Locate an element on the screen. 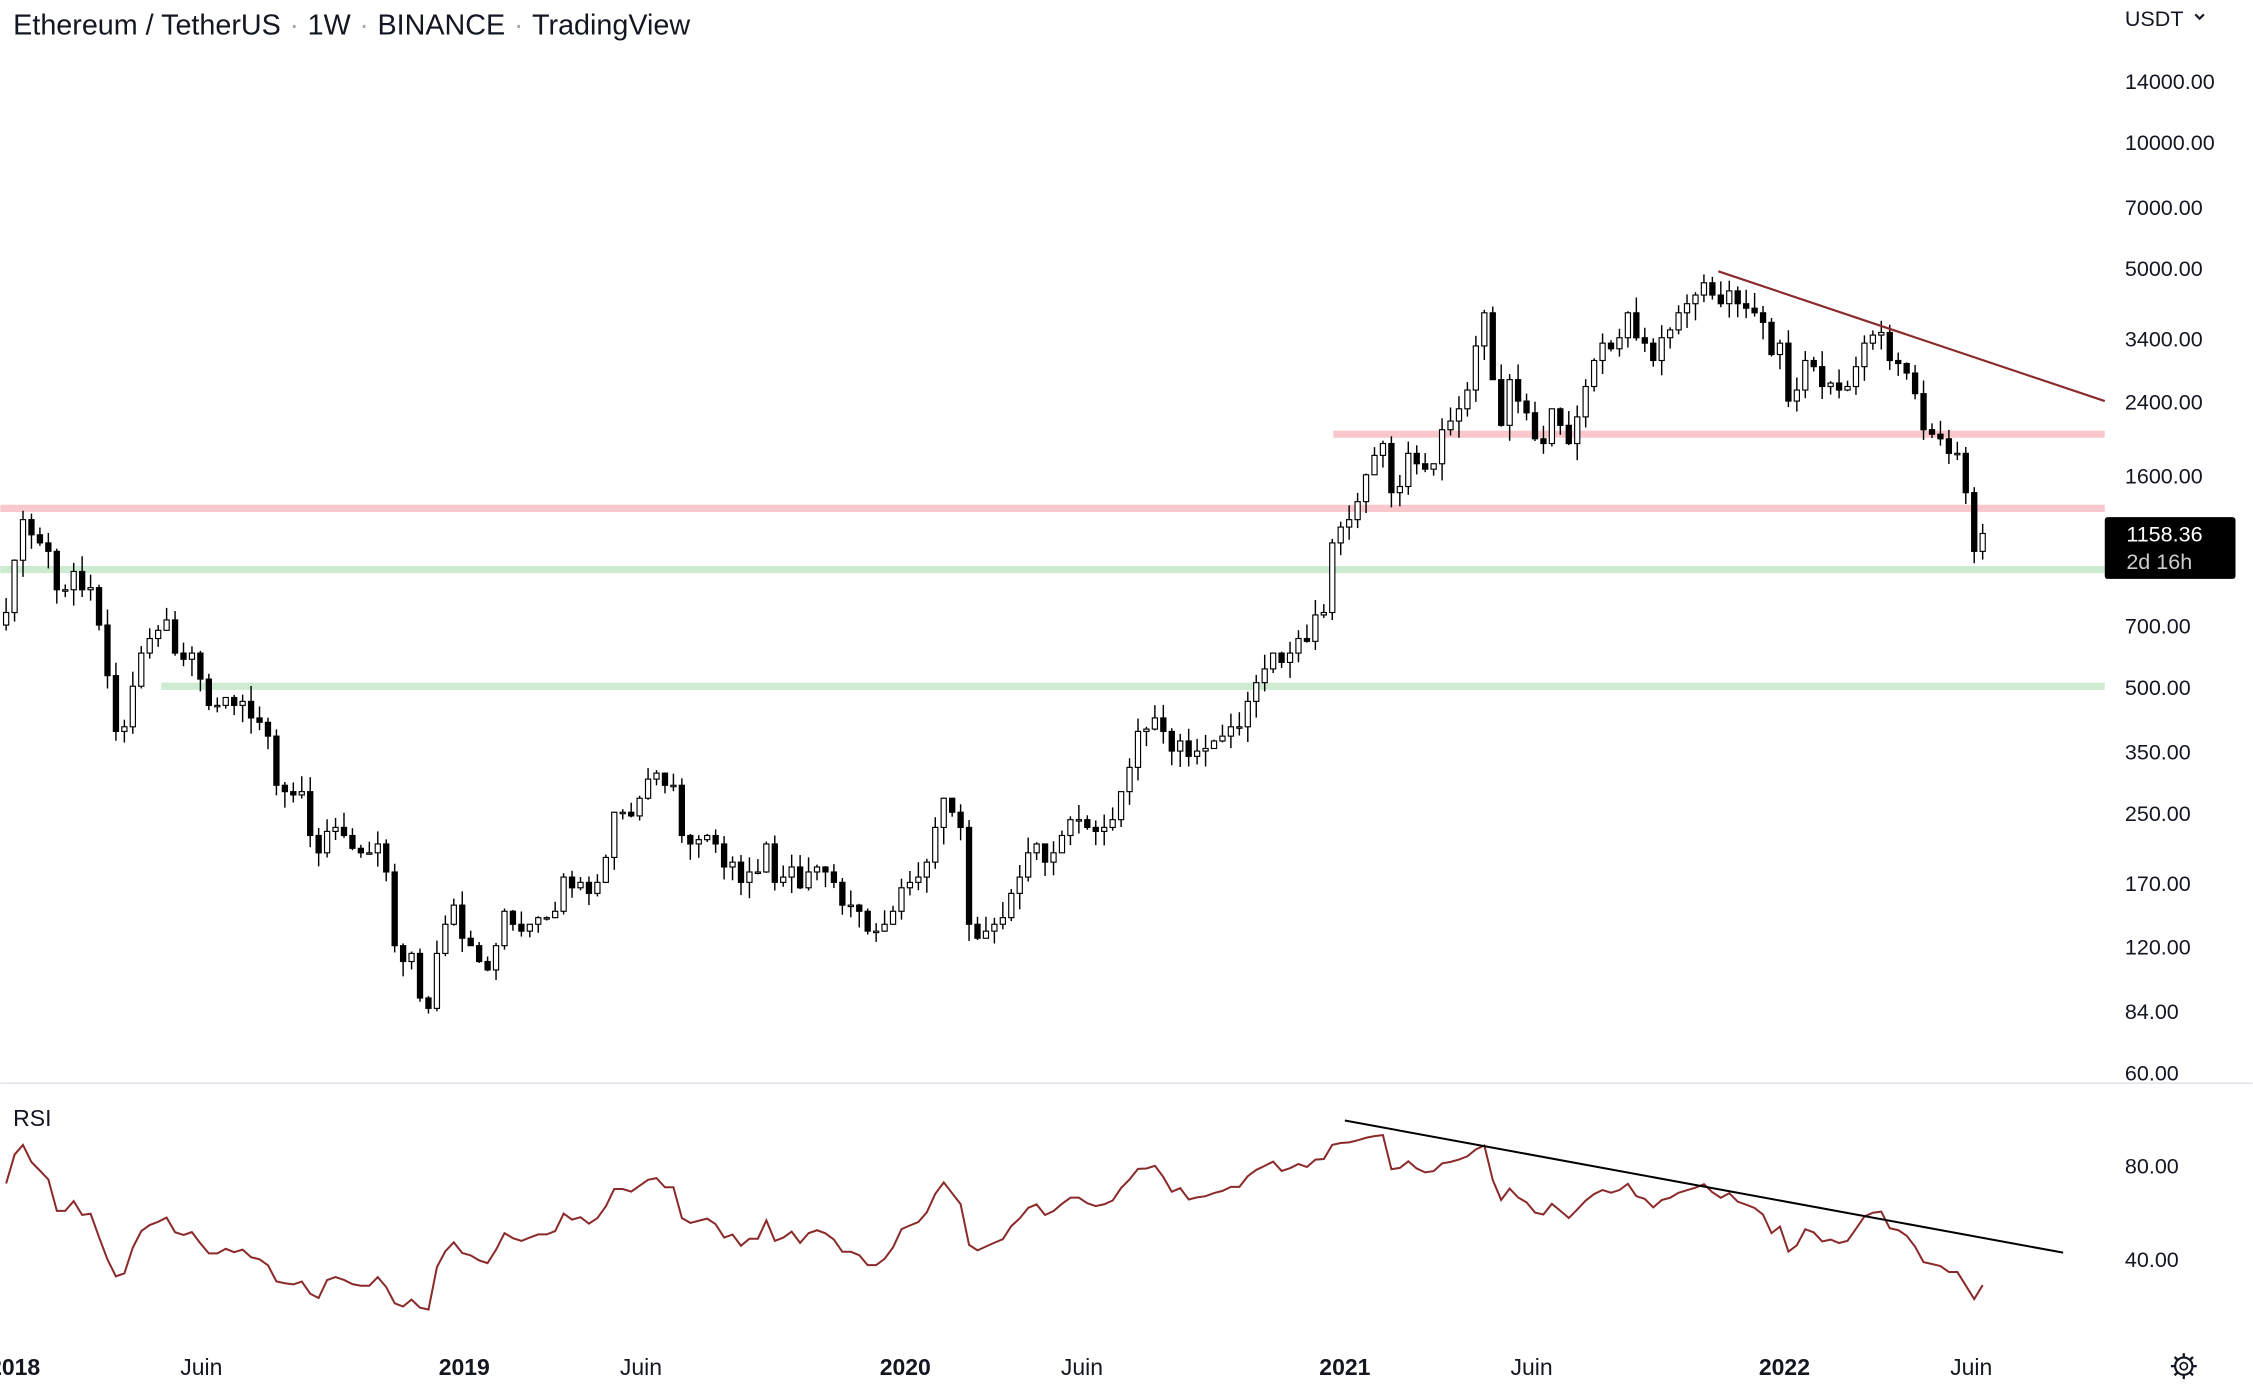 Image resolution: width=2253 pixels, height=1392 pixels. sep: · is located at coordinates (294, 25).